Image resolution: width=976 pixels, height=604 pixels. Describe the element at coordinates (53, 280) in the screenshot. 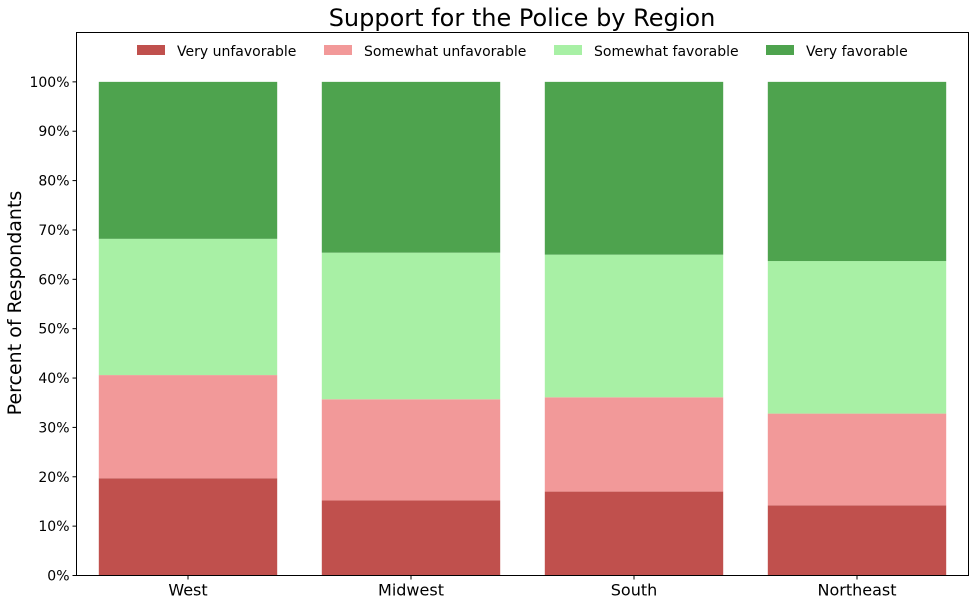

I see `y-tick-label: 60%` at that location.